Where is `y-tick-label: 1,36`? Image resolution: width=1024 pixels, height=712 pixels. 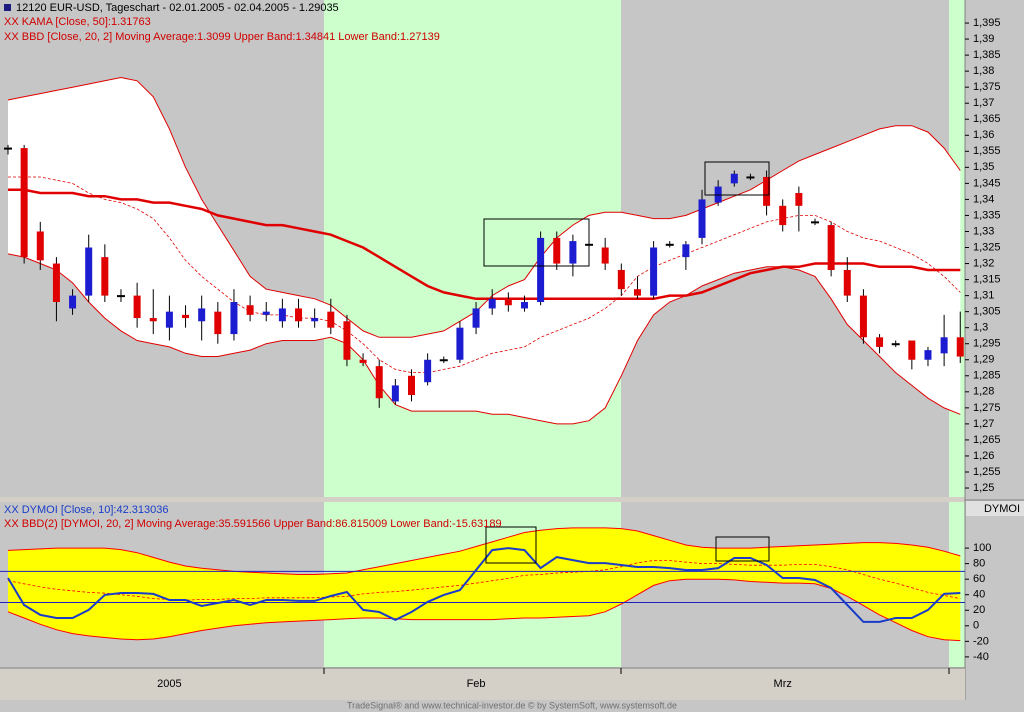 y-tick-label: 1,36 is located at coordinates (983, 135).